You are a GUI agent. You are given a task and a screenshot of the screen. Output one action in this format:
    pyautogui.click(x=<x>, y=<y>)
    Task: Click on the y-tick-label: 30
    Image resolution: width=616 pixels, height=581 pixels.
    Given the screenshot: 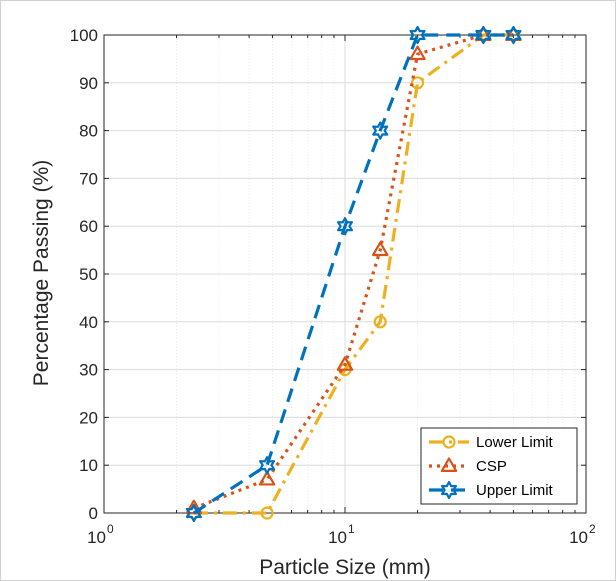 What is the action you would take?
    pyautogui.click(x=88, y=370)
    